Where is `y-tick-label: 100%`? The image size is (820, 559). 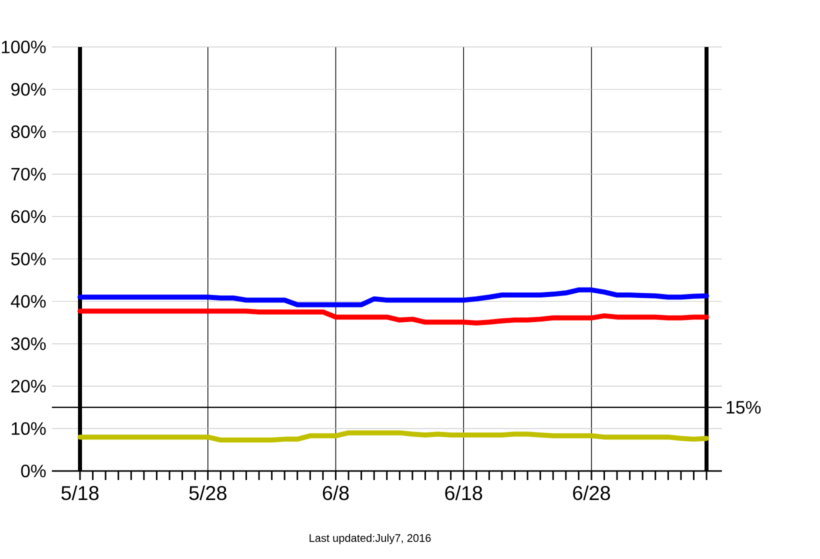 y-tick-label: 100% is located at coordinates (24, 47).